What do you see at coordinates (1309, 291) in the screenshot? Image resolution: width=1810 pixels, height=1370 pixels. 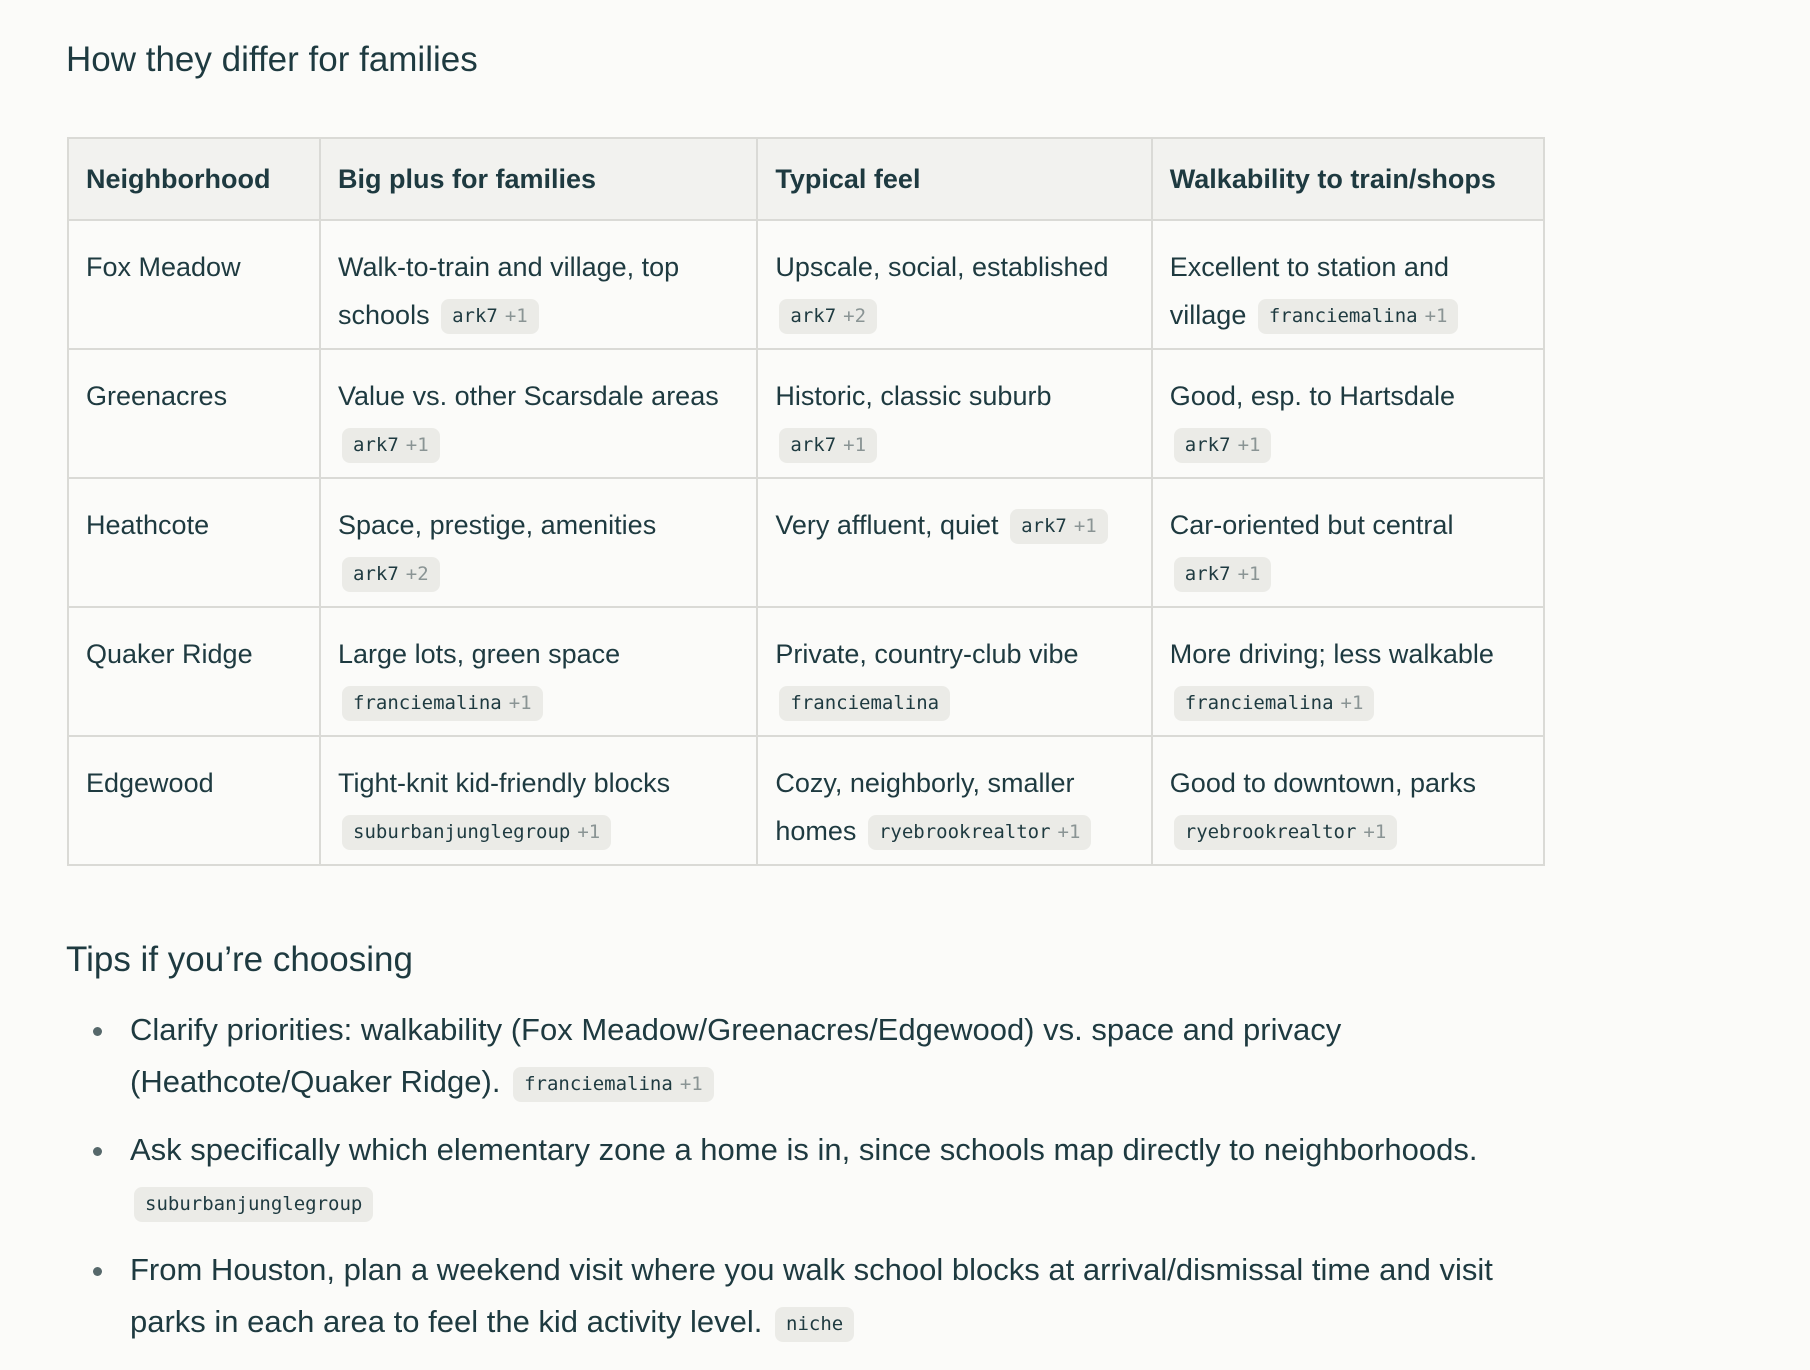 I see `cell-text: Excellent to station and village` at bounding box center [1309, 291].